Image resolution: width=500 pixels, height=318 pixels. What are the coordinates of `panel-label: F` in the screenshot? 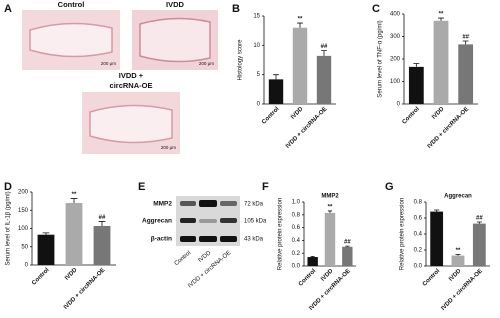 It's located at (265, 187).